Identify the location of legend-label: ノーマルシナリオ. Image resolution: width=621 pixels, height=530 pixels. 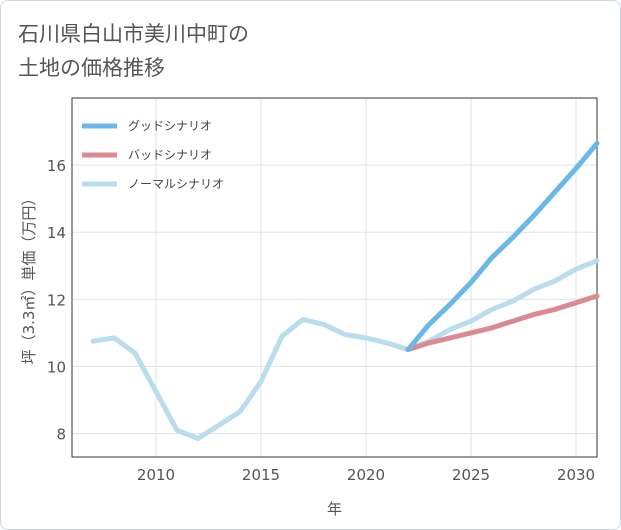
(176, 184).